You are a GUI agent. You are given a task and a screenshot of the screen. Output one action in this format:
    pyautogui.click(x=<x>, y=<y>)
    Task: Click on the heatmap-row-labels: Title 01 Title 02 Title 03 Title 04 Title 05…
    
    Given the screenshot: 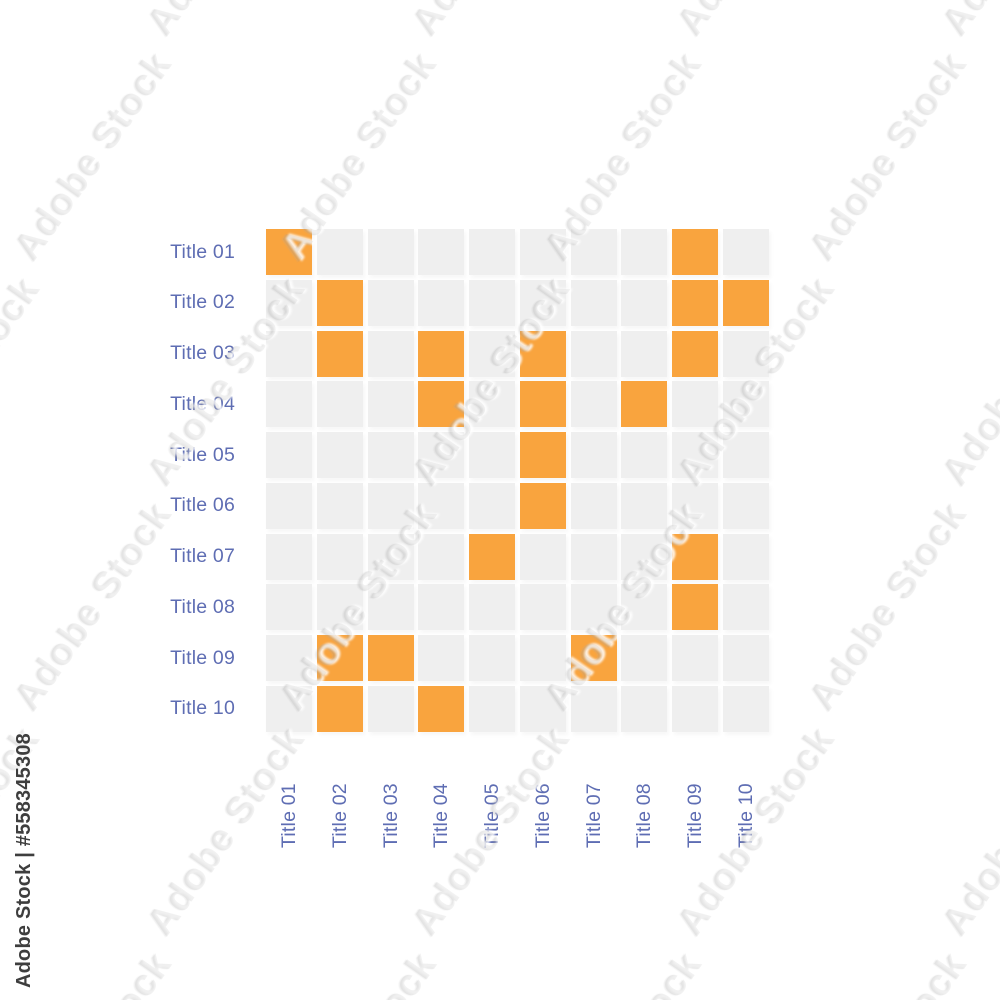 What is the action you would take?
    pyautogui.click(x=119, y=480)
    